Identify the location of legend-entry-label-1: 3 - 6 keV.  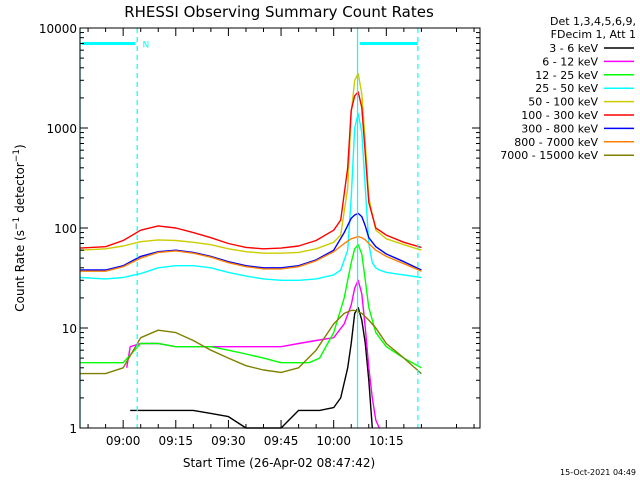
(573, 48).